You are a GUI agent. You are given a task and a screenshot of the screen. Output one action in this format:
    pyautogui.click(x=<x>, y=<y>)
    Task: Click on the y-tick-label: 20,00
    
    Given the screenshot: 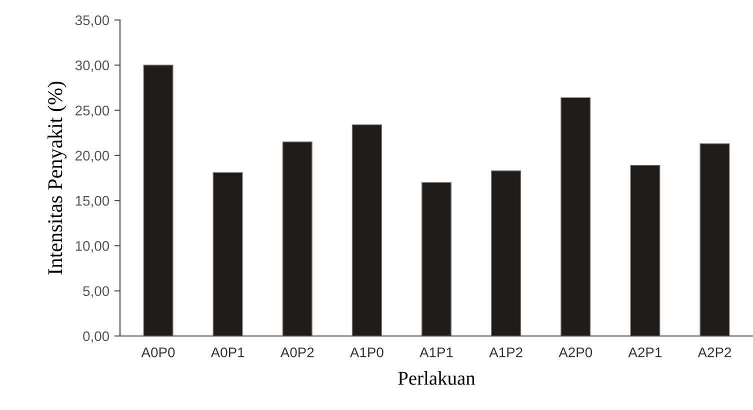 What is the action you would take?
    pyautogui.click(x=93, y=156)
    